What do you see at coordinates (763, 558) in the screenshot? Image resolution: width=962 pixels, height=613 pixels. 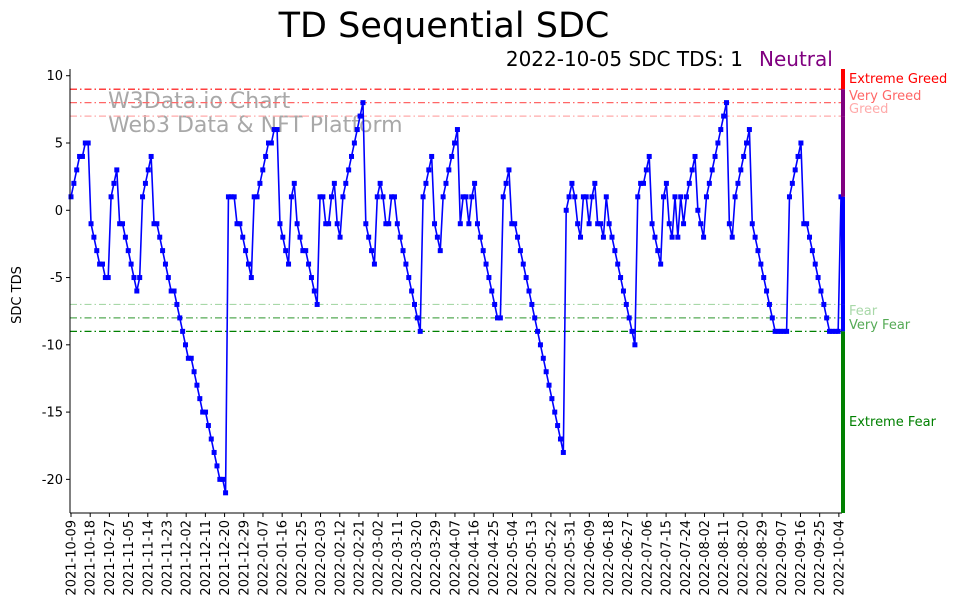 I see `x-tick-label-36: 2022-08-29` at bounding box center [763, 558].